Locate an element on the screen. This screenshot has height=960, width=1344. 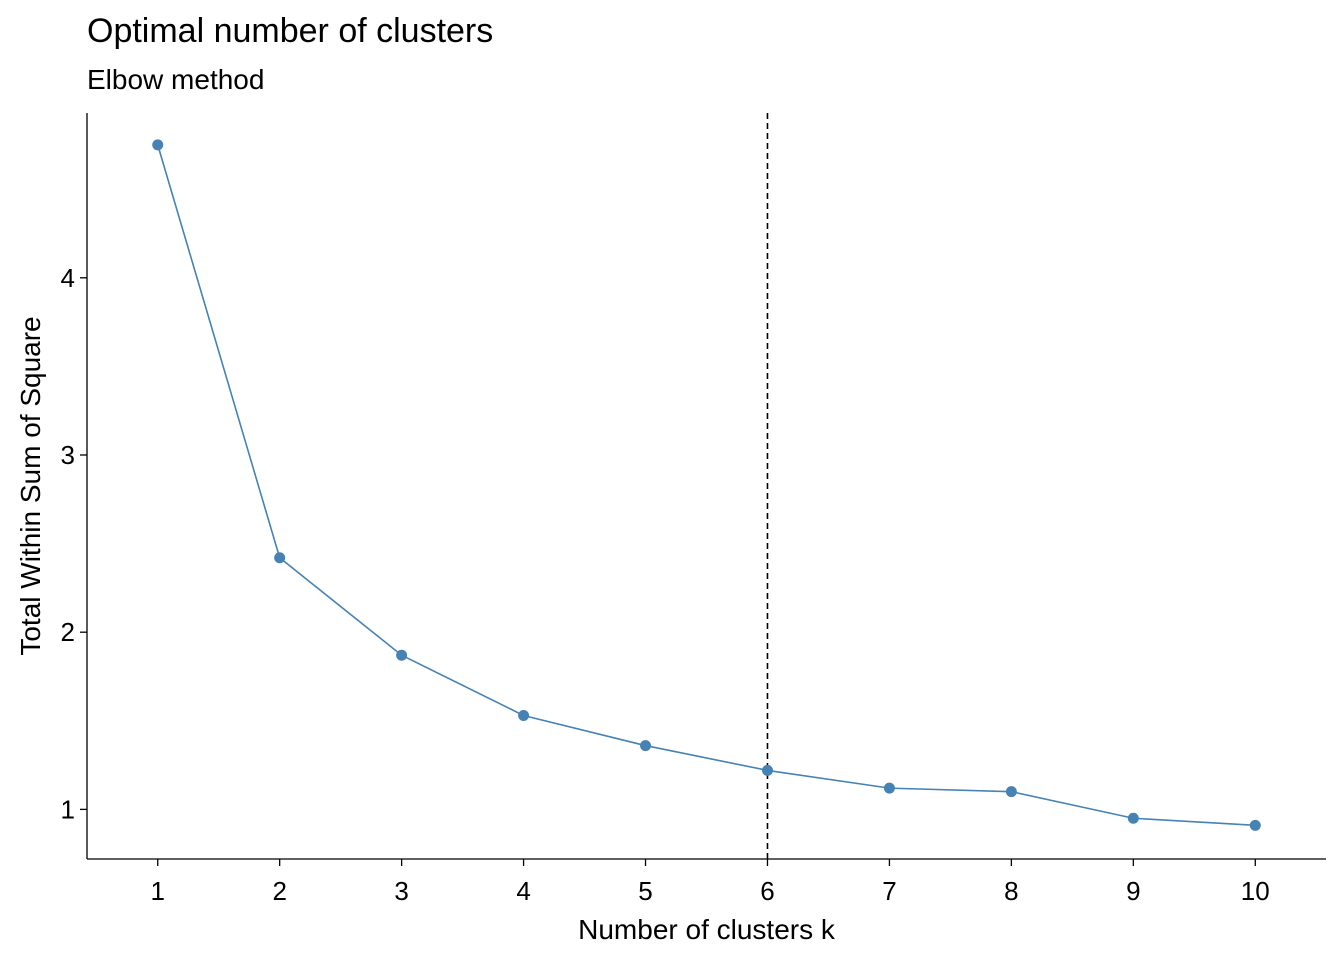
x-tick-label: 6 is located at coordinates (767, 891).